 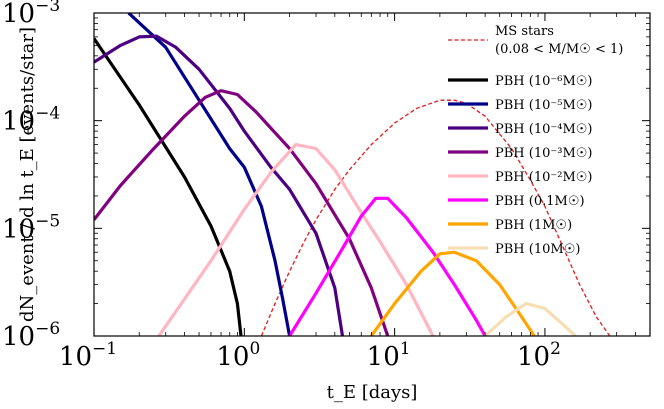 I want to click on legend-label-7: PBH (1M☉), so click(x=533, y=225).